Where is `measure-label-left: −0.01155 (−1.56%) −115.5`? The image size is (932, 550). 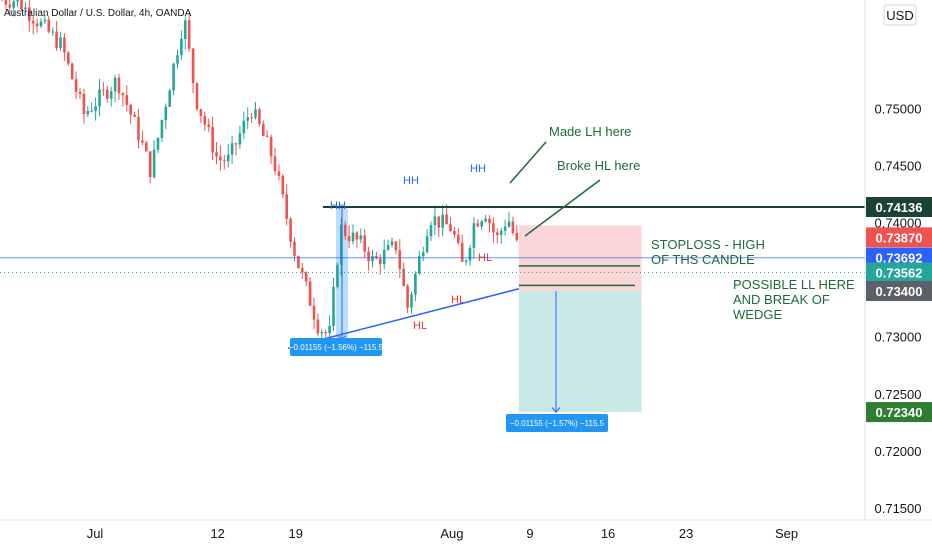 measure-label-left: −0.01155 (−1.56%) −115.5 is located at coordinates (336, 347).